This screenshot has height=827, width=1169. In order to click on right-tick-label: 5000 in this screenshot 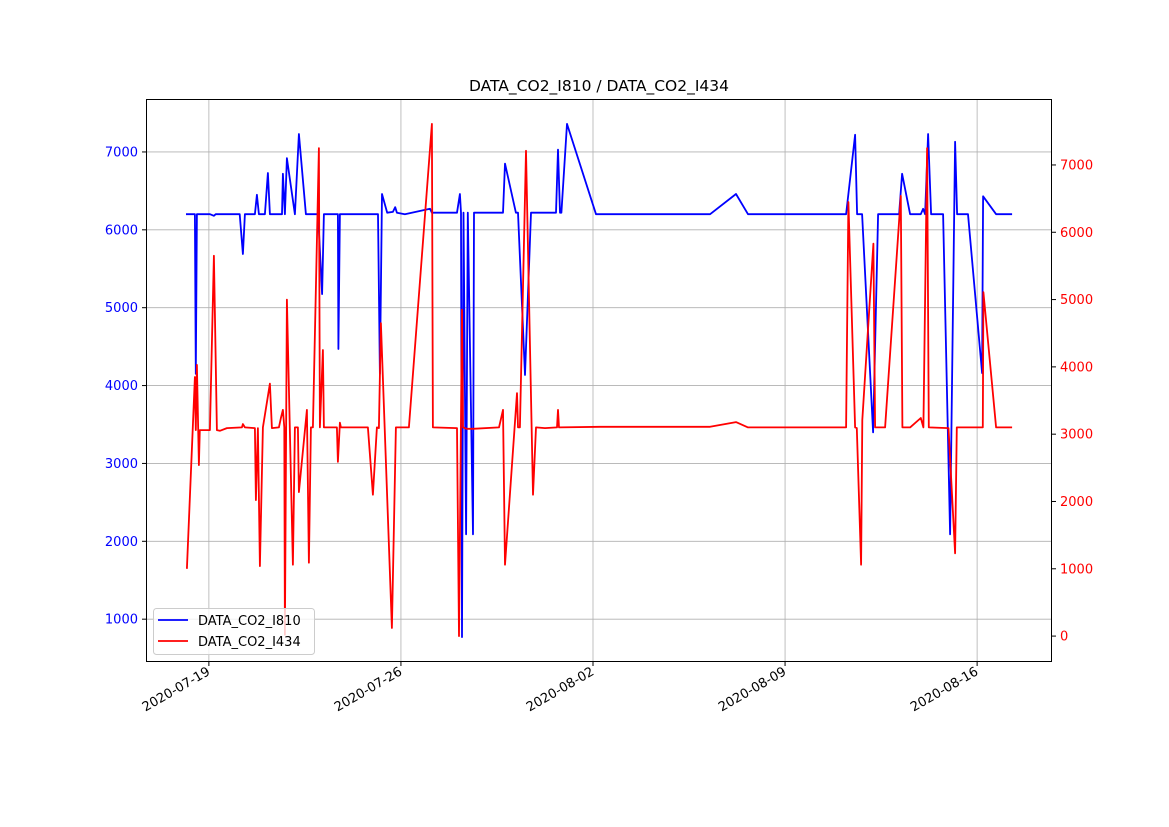, I will do `click(1076, 300)`.